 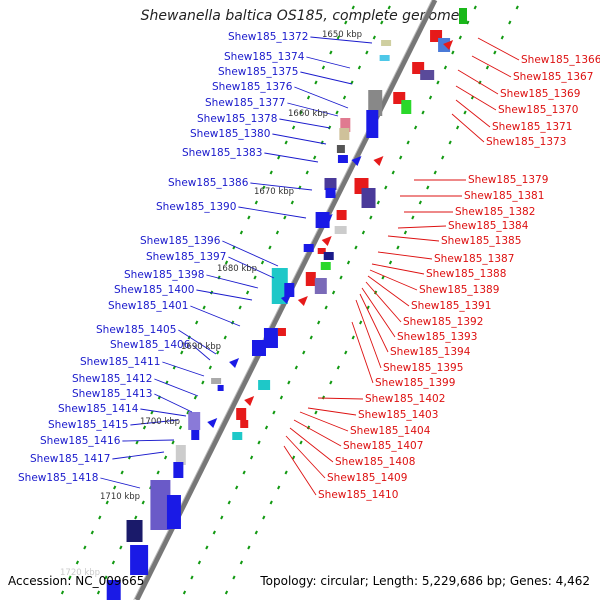 I want to click on gene-label-right: Shew185_1404, so click(x=390, y=431).